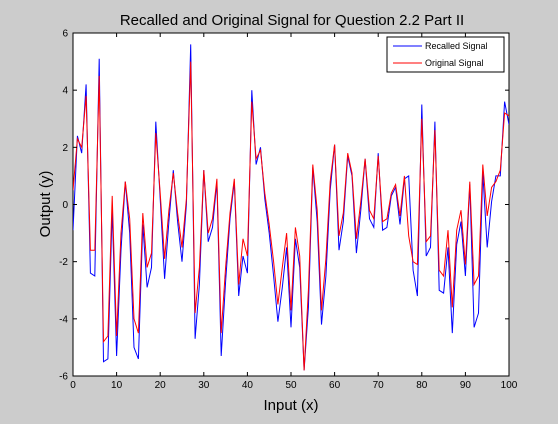 This screenshot has height=424, width=558. I want to click on x-tick-label: 10, so click(117, 385).